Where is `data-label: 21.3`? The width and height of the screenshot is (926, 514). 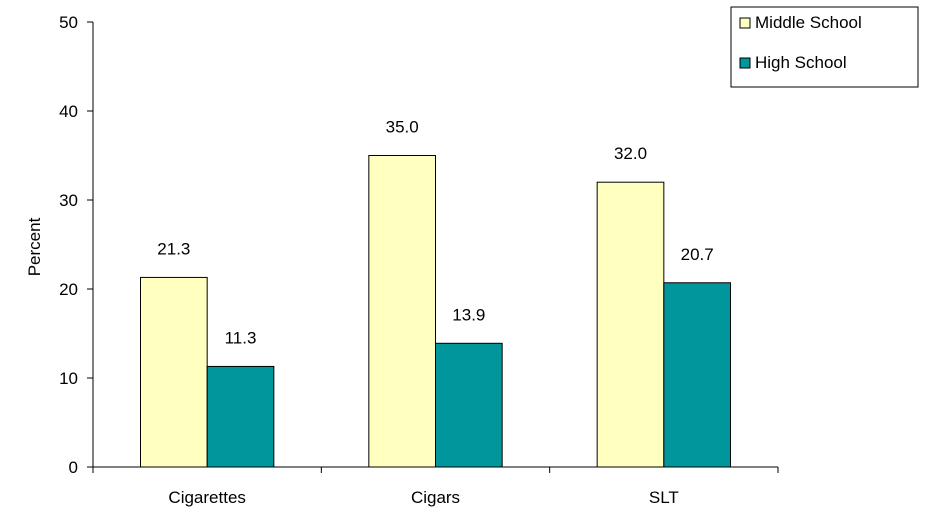 data-label: 21.3 is located at coordinates (173, 248).